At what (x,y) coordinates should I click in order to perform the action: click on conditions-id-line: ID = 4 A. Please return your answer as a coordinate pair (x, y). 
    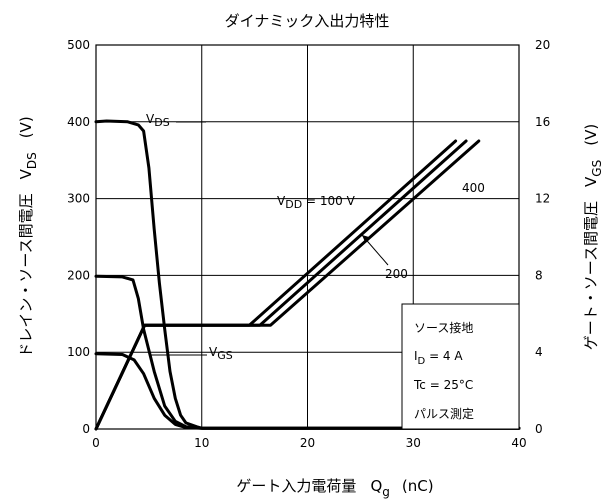
    Looking at the image, I should click on (438, 358).